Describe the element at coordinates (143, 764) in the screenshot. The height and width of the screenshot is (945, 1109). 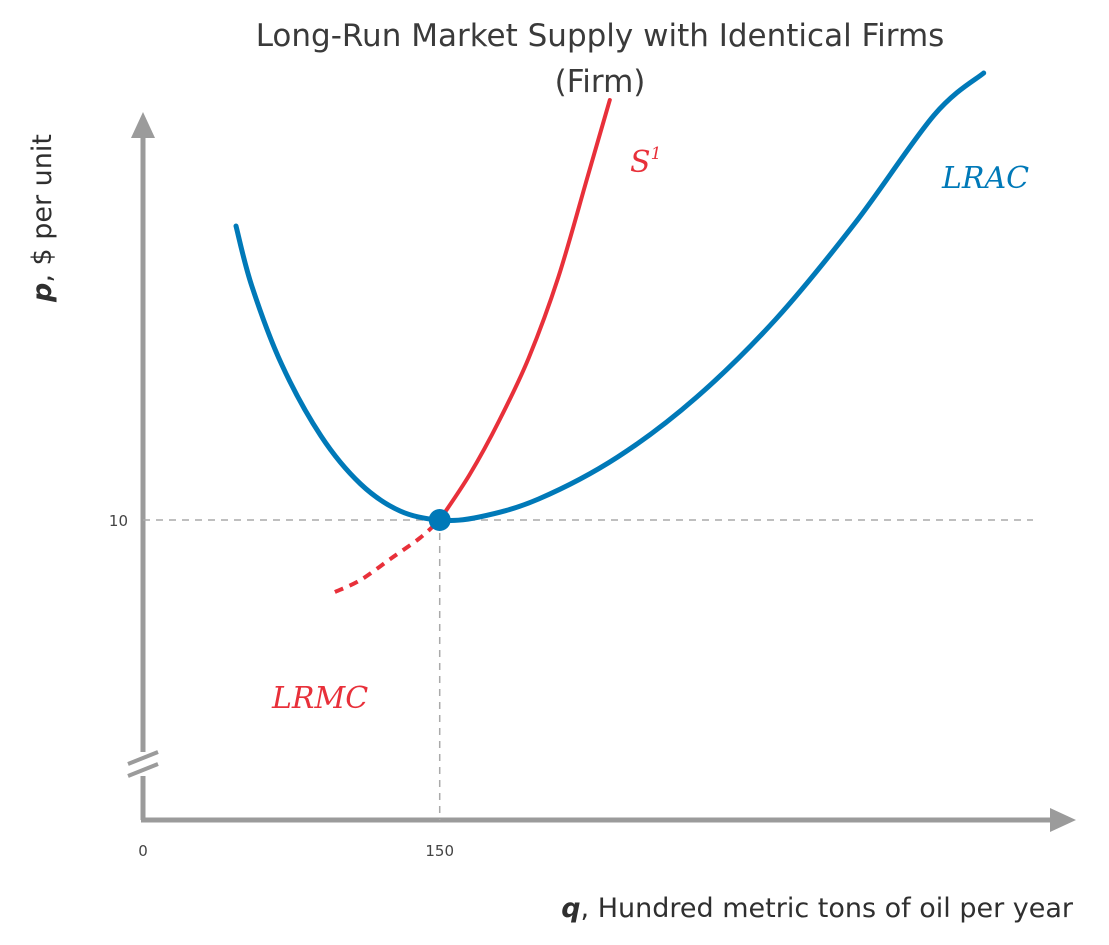
I see `y-axis-break-icon` at that location.